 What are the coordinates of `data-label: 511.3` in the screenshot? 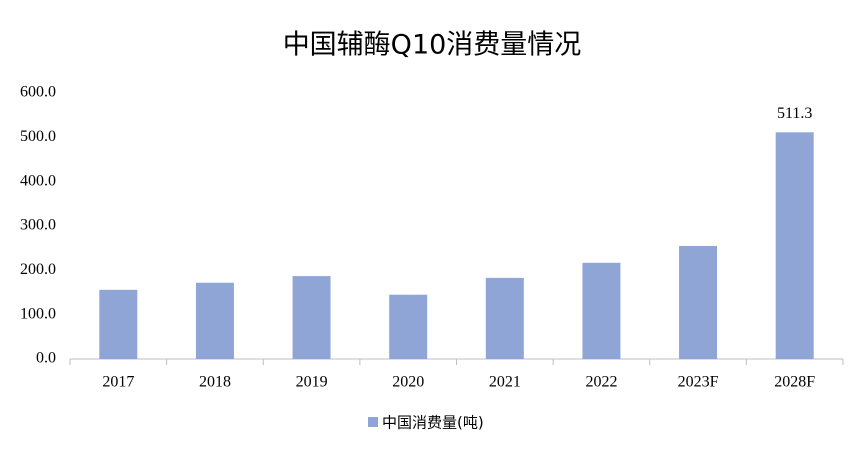 It's located at (794, 113).